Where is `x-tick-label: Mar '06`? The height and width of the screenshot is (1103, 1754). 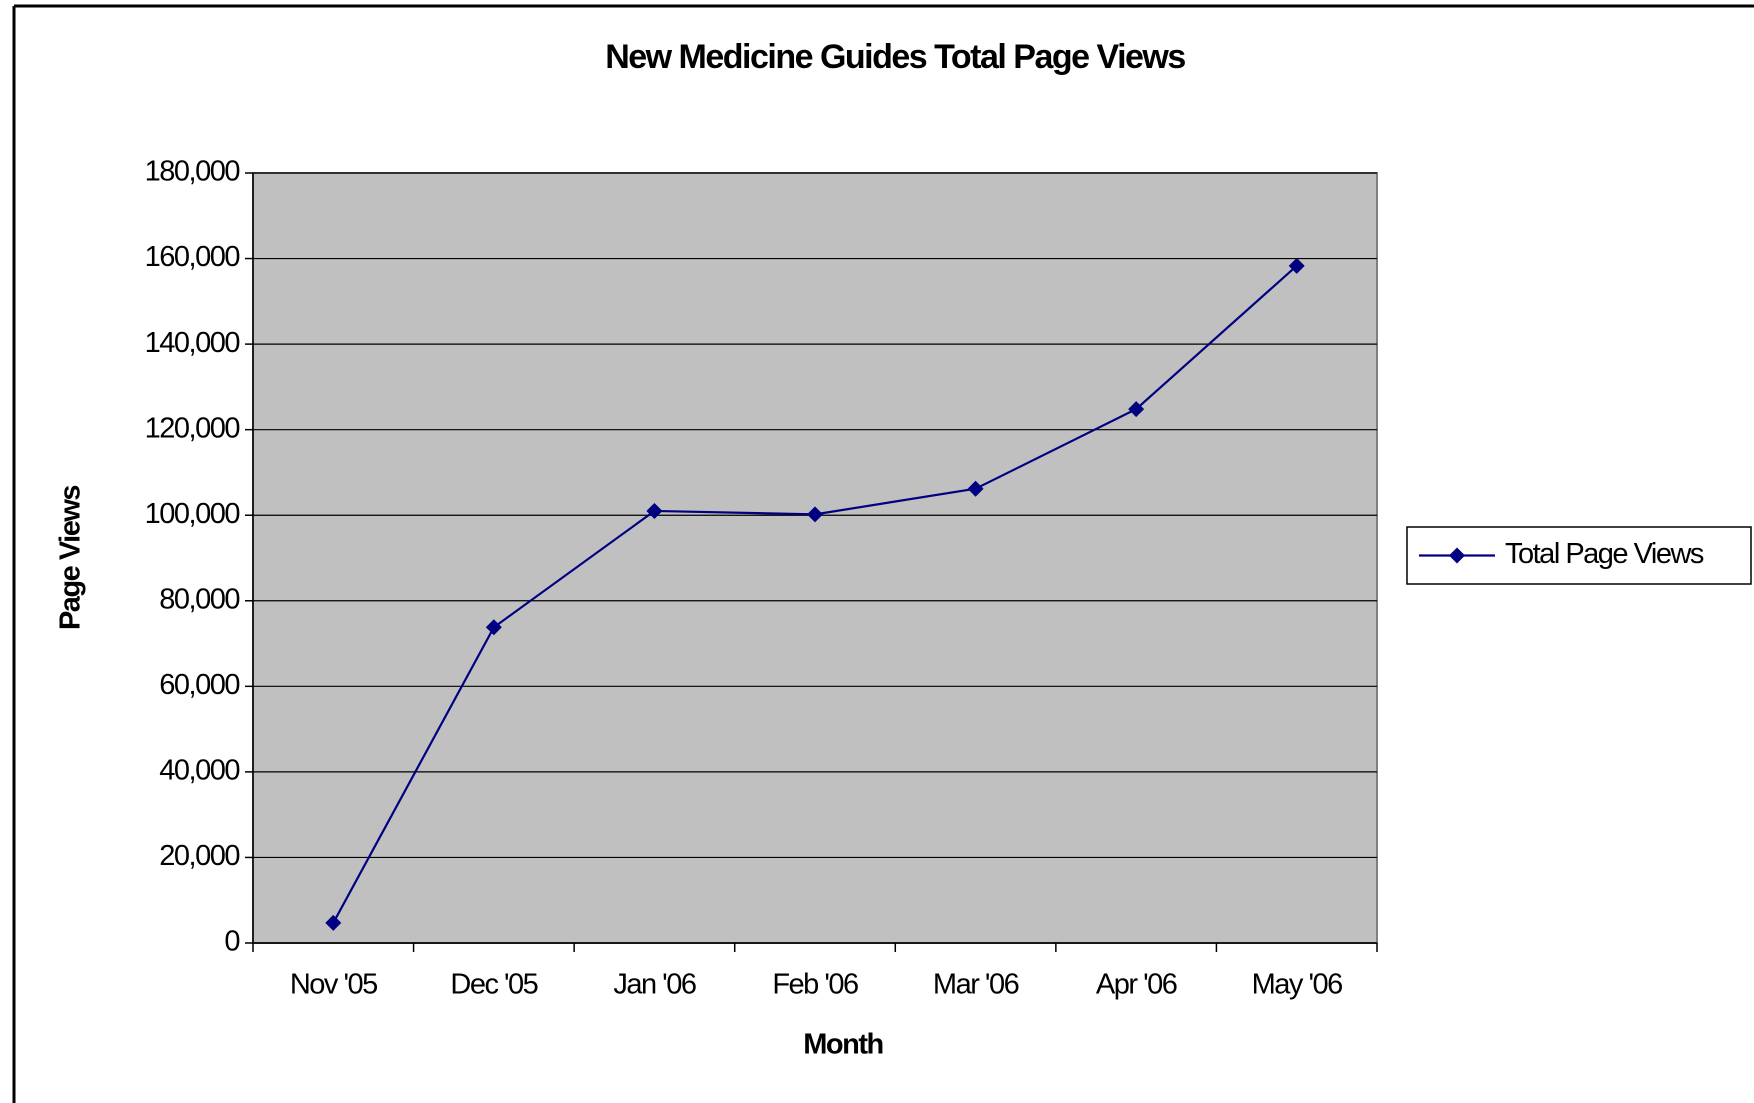 x-tick-label: Mar '06 is located at coordinates (976, 985).